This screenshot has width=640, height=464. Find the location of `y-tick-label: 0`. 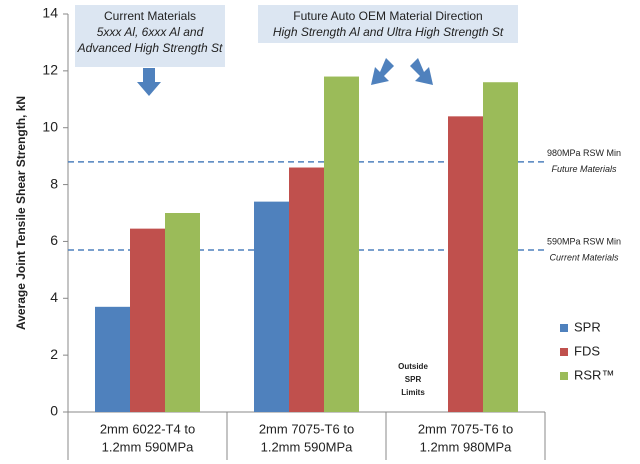

y-tick-label: 0 is located at coordinates (54, 411).